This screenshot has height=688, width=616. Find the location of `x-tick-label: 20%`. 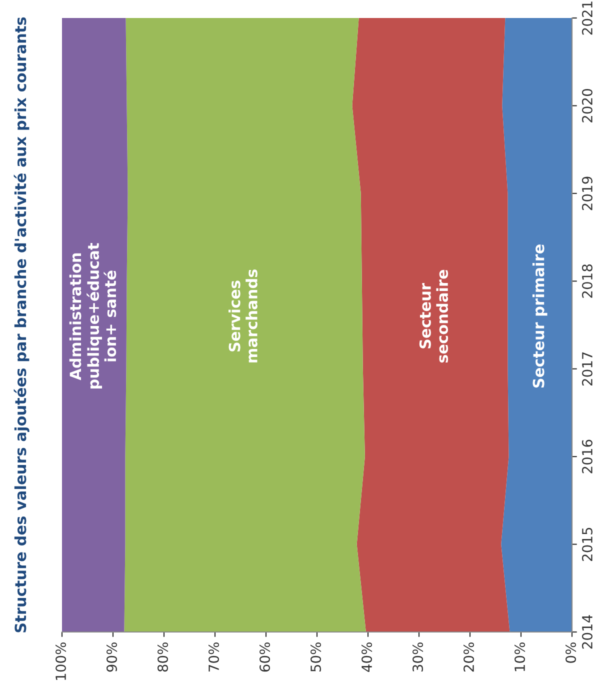

x-tick-label: 20% is located at coordinates (469, 657).